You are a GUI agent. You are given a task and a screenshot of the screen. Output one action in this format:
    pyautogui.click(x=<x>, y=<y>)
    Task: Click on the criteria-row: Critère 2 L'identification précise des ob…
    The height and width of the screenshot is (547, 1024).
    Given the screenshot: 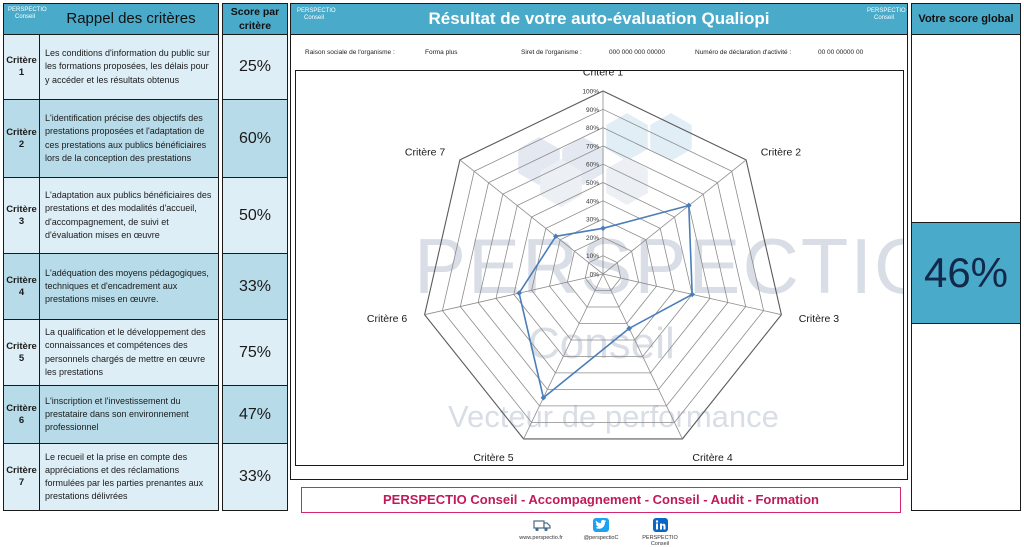 What is the action you would take?
    pyautogui.click(x=111, y=139)
    